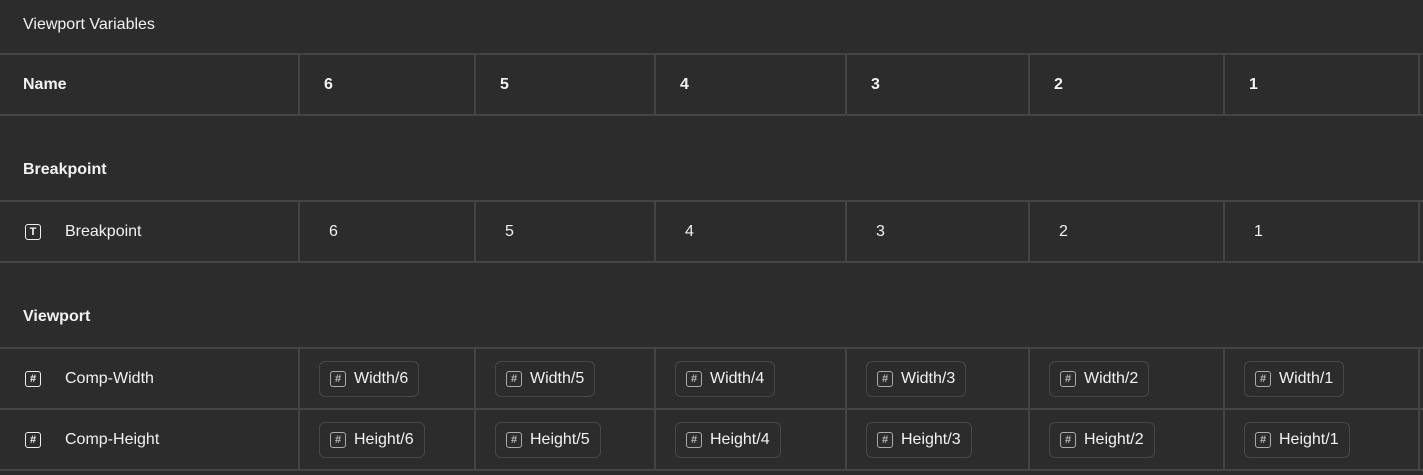 This screenshot has width=1423, height=475. I want to click on alias-chip: # Height/2, so click(1102, 440).